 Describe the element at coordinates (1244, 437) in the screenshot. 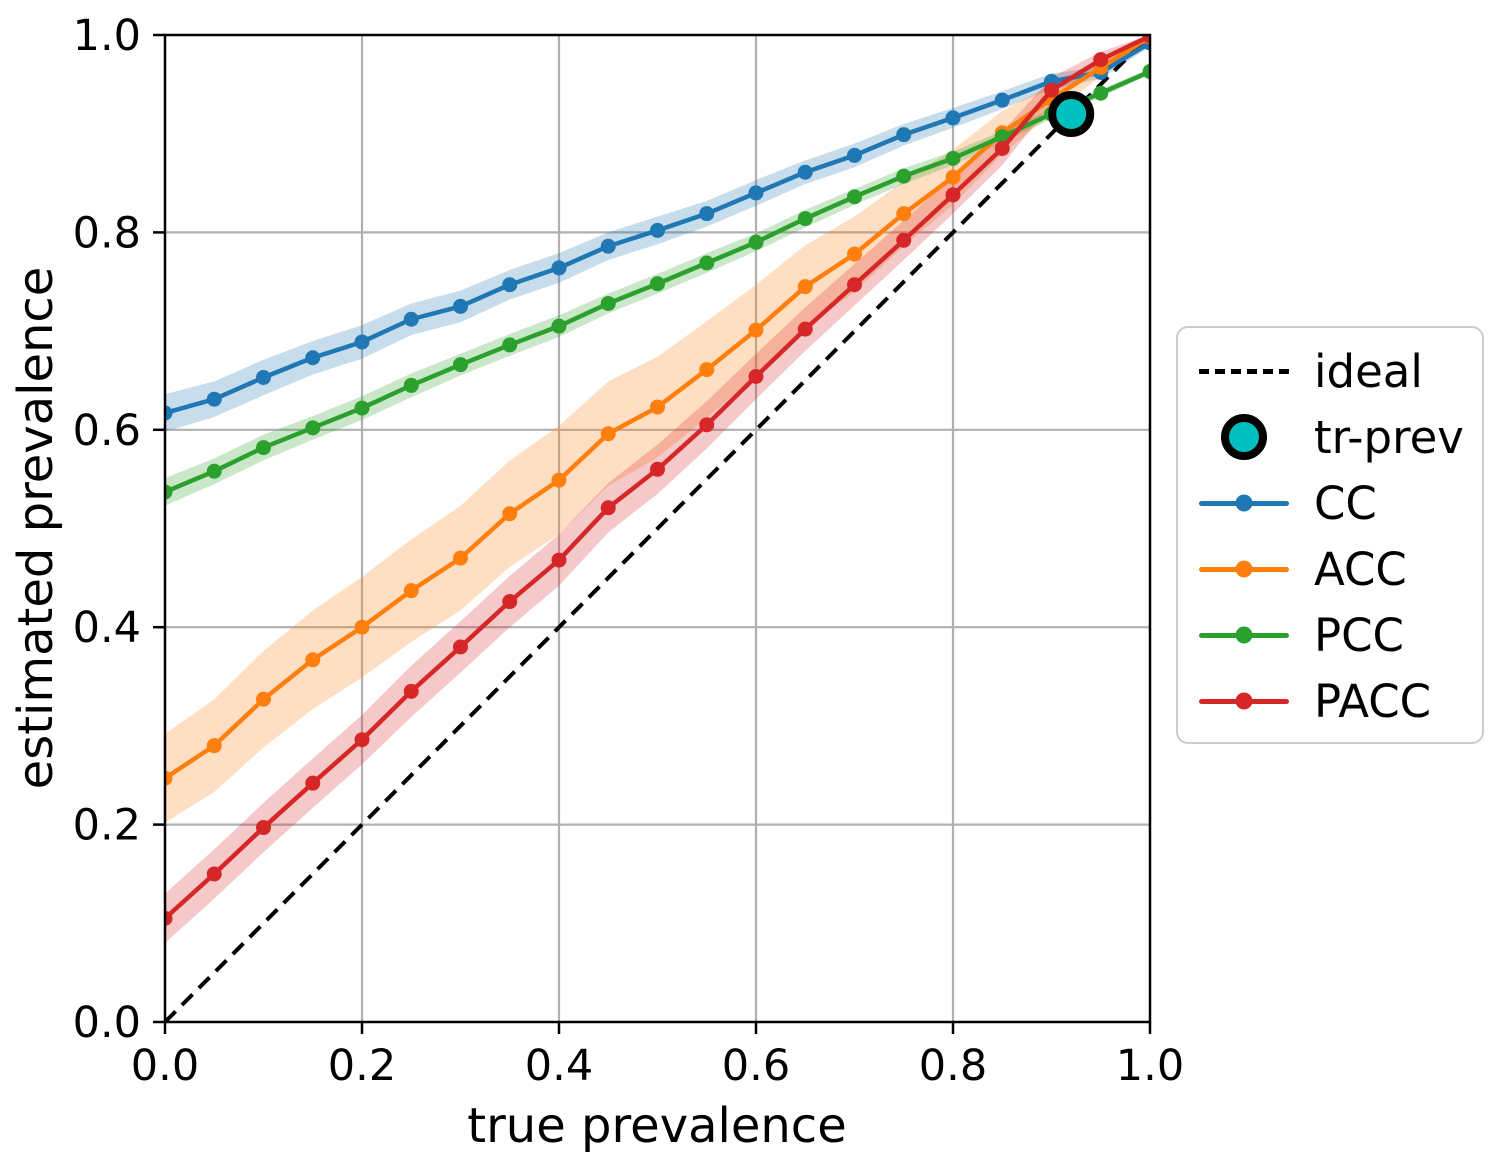

I see `tr-prev-circle-icon` at that location.